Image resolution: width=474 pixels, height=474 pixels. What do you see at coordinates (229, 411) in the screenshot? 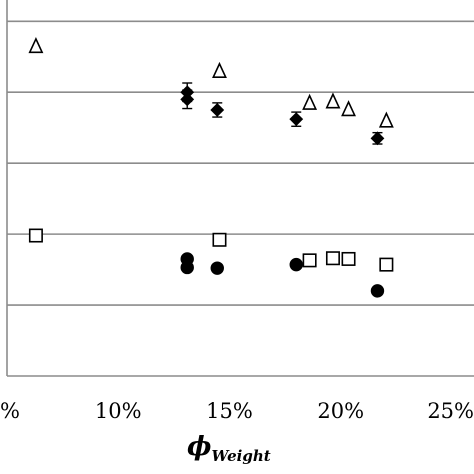
I see `x-tick-label: 15%` at bounding box center [229, 411].